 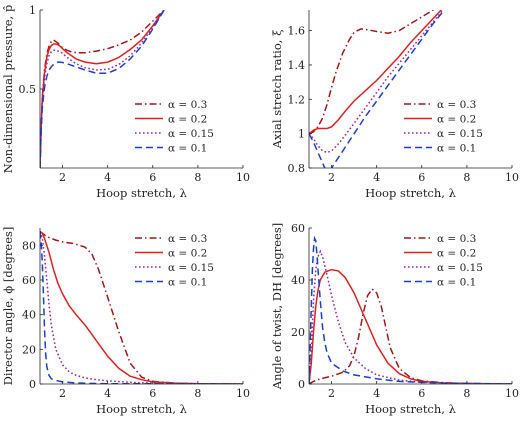 I want to click on legend-twist: α = 0.3 α = 0.2 α = 0.15 α = 0.1, so click(x=443, y=261).